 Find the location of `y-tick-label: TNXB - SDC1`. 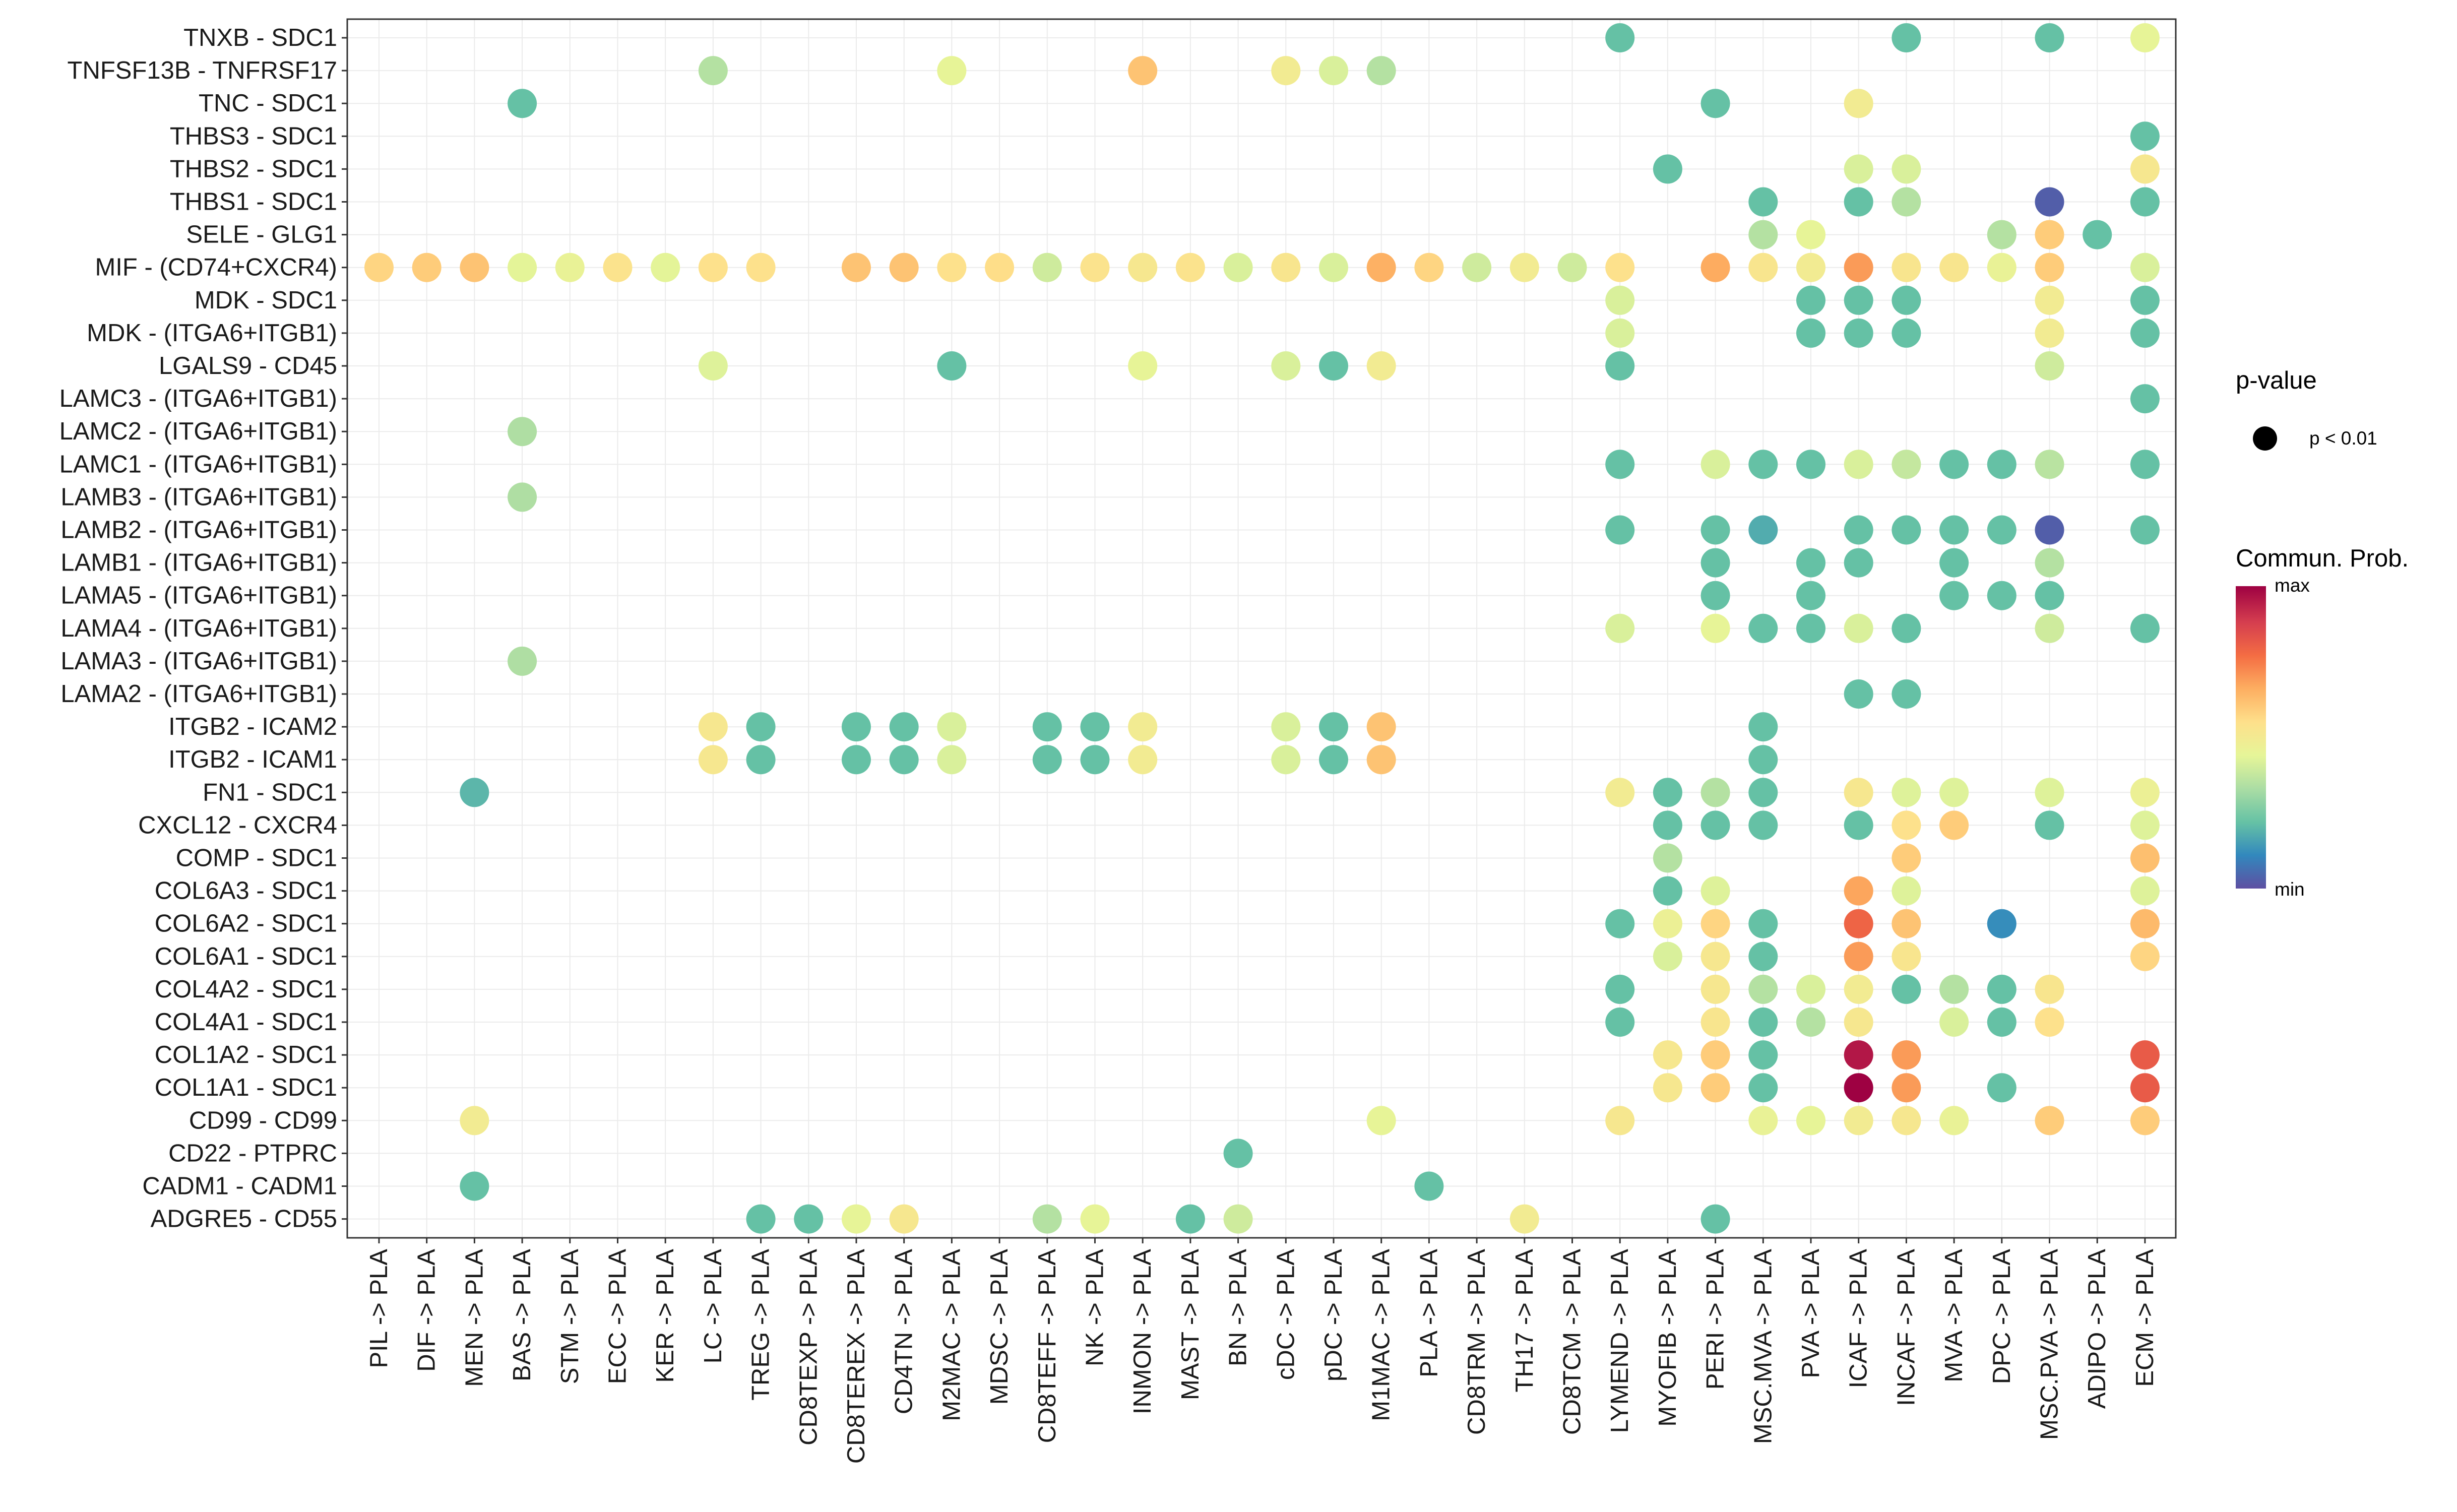

y-tick-label: TNXB - SDC1 is located at coordinates (260, 38).